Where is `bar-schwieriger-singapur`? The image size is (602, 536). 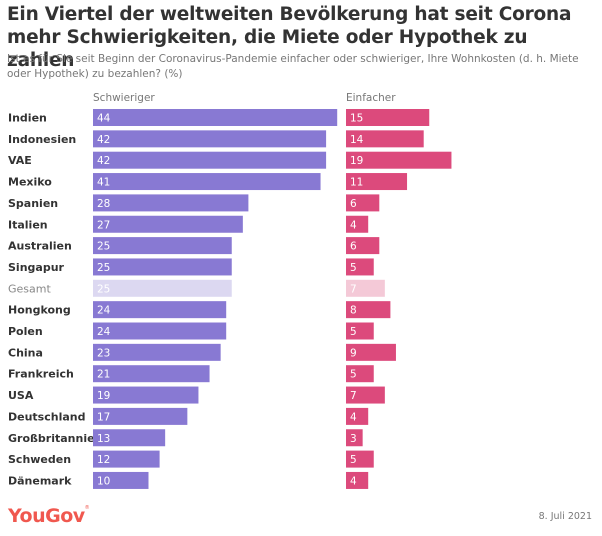
bar-schwieriger-singapur is located at coordinates (162, 267).